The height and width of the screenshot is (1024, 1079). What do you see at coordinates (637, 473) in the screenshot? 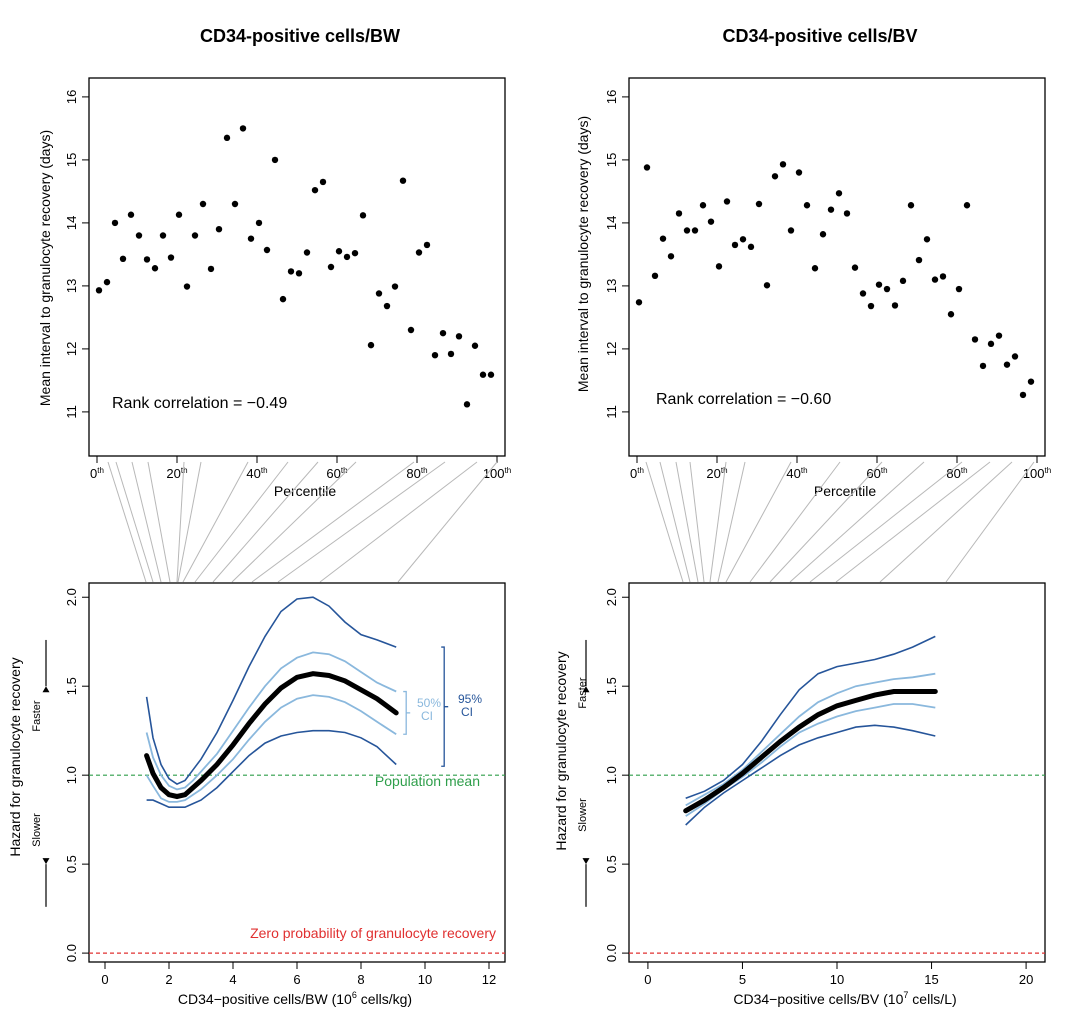
I see `x-tick-label: 0th` at bounding box center [637, 473].